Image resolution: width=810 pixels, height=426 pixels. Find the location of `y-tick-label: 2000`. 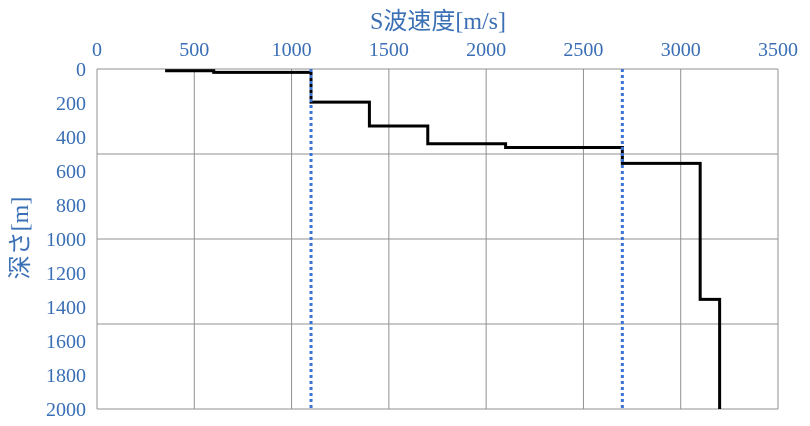

y-tick-label: 2000 is located at coordinates (66, 410).